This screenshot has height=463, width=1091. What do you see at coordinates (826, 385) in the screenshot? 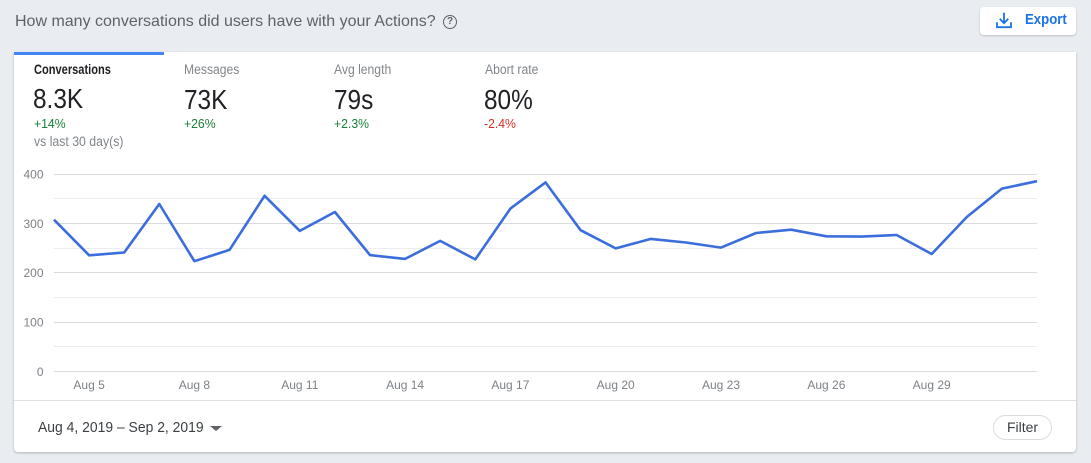
I see `svg-text: Aug 26` at bounding box center [826, 385].